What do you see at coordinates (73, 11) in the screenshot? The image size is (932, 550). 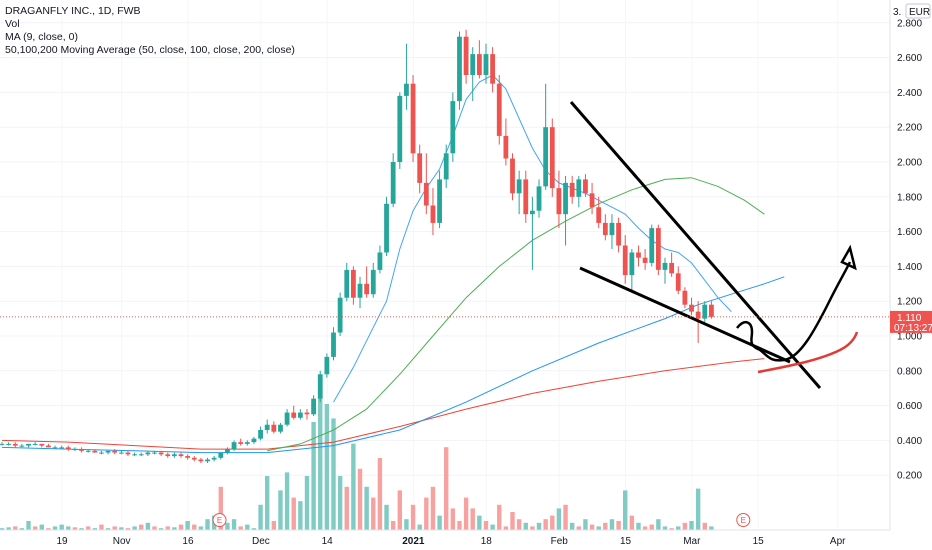 I see `symbol-title: DRAGANFLY INC., 1D, FWB` at bounding box center [73, 11].